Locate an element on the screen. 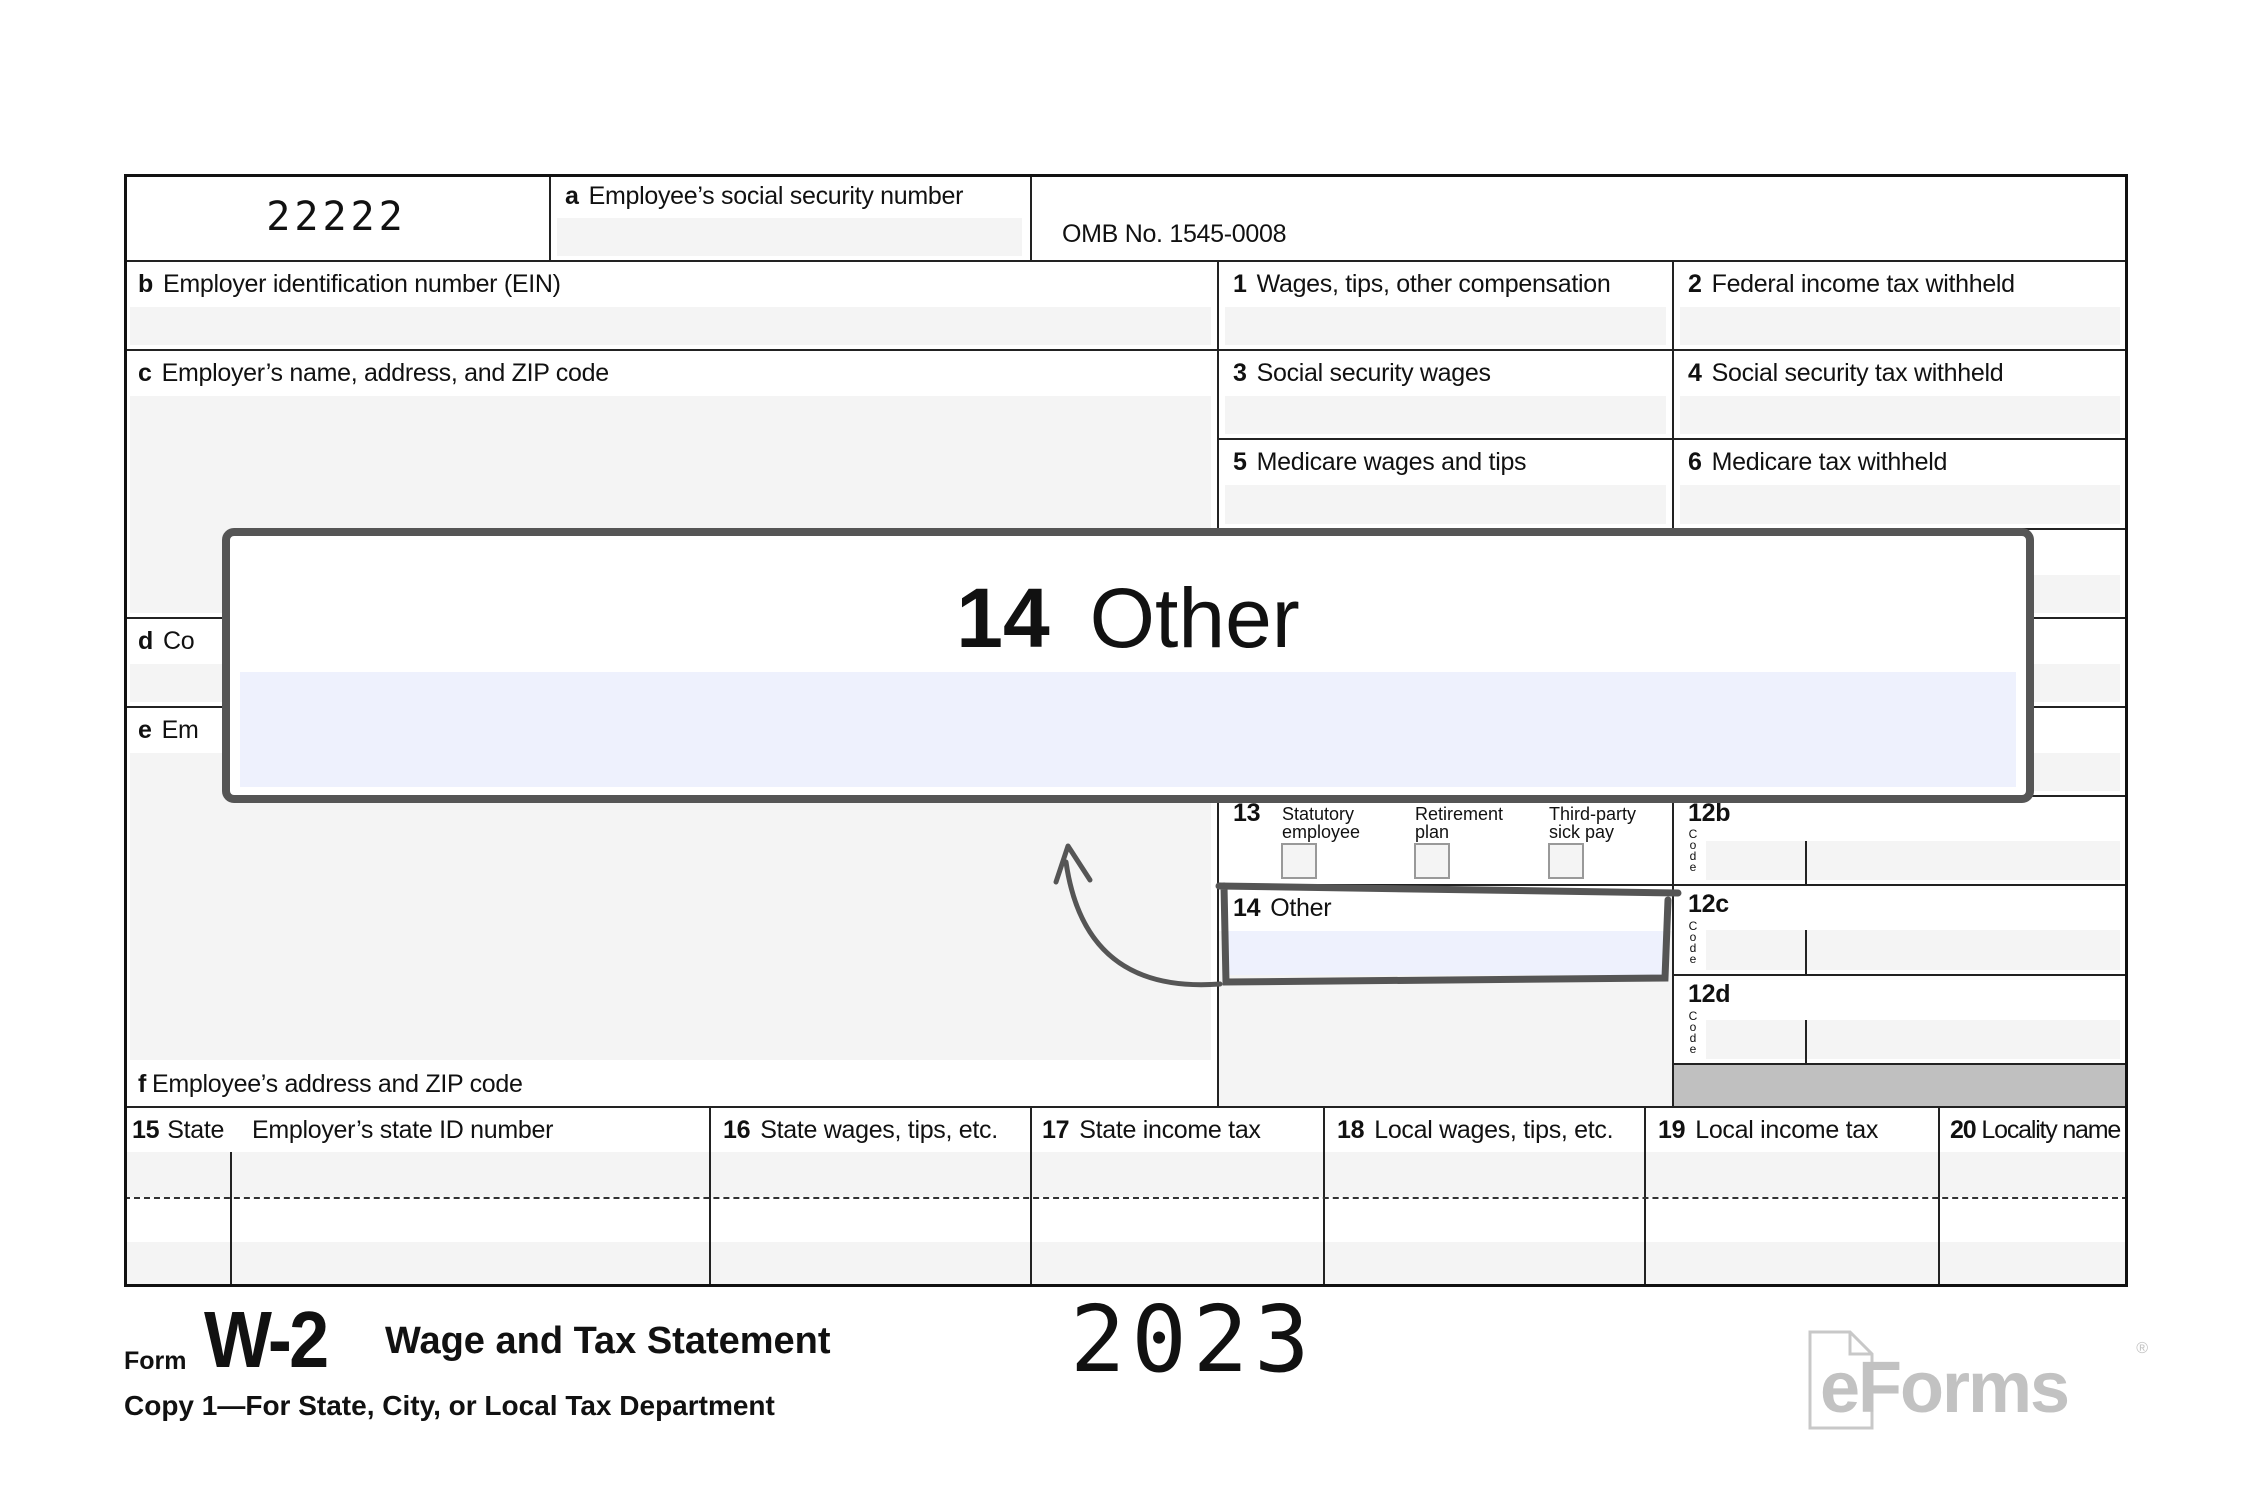 This screenshot has width=2245, height=1497. box-4-label: Social security tax withheld is located at coordinates (1857, 373).